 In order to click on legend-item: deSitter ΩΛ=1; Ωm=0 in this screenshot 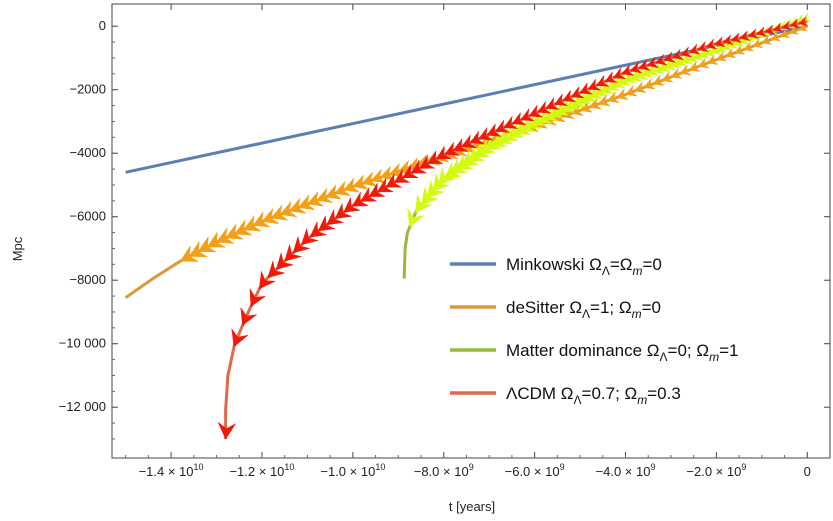, I will do `click(555, 309)`.